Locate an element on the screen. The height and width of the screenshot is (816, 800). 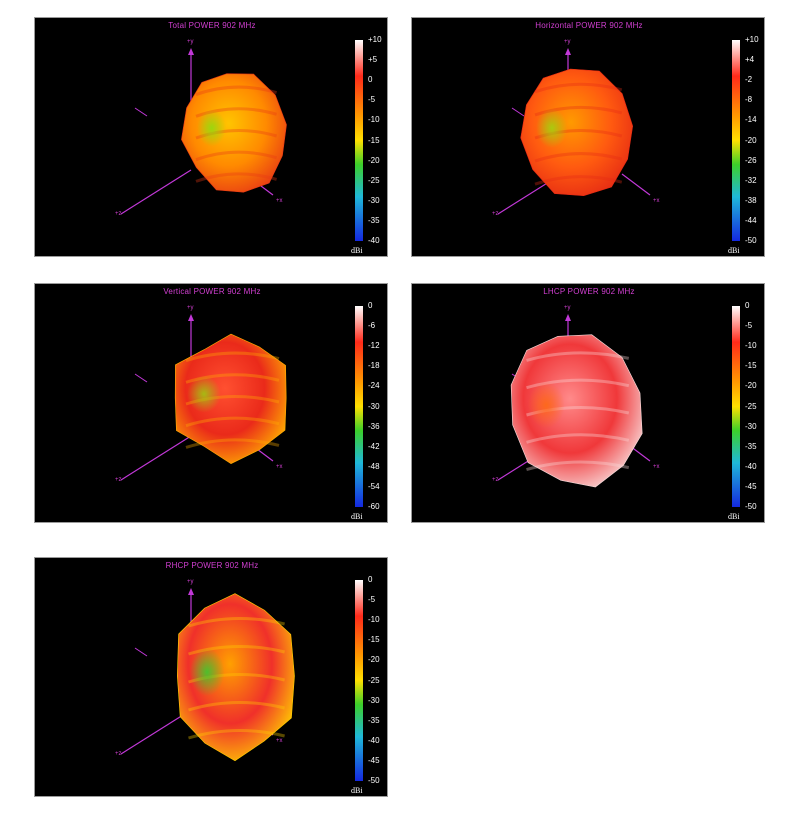
colorbar-tick-label: -54 is located at coordinates (374, 486).